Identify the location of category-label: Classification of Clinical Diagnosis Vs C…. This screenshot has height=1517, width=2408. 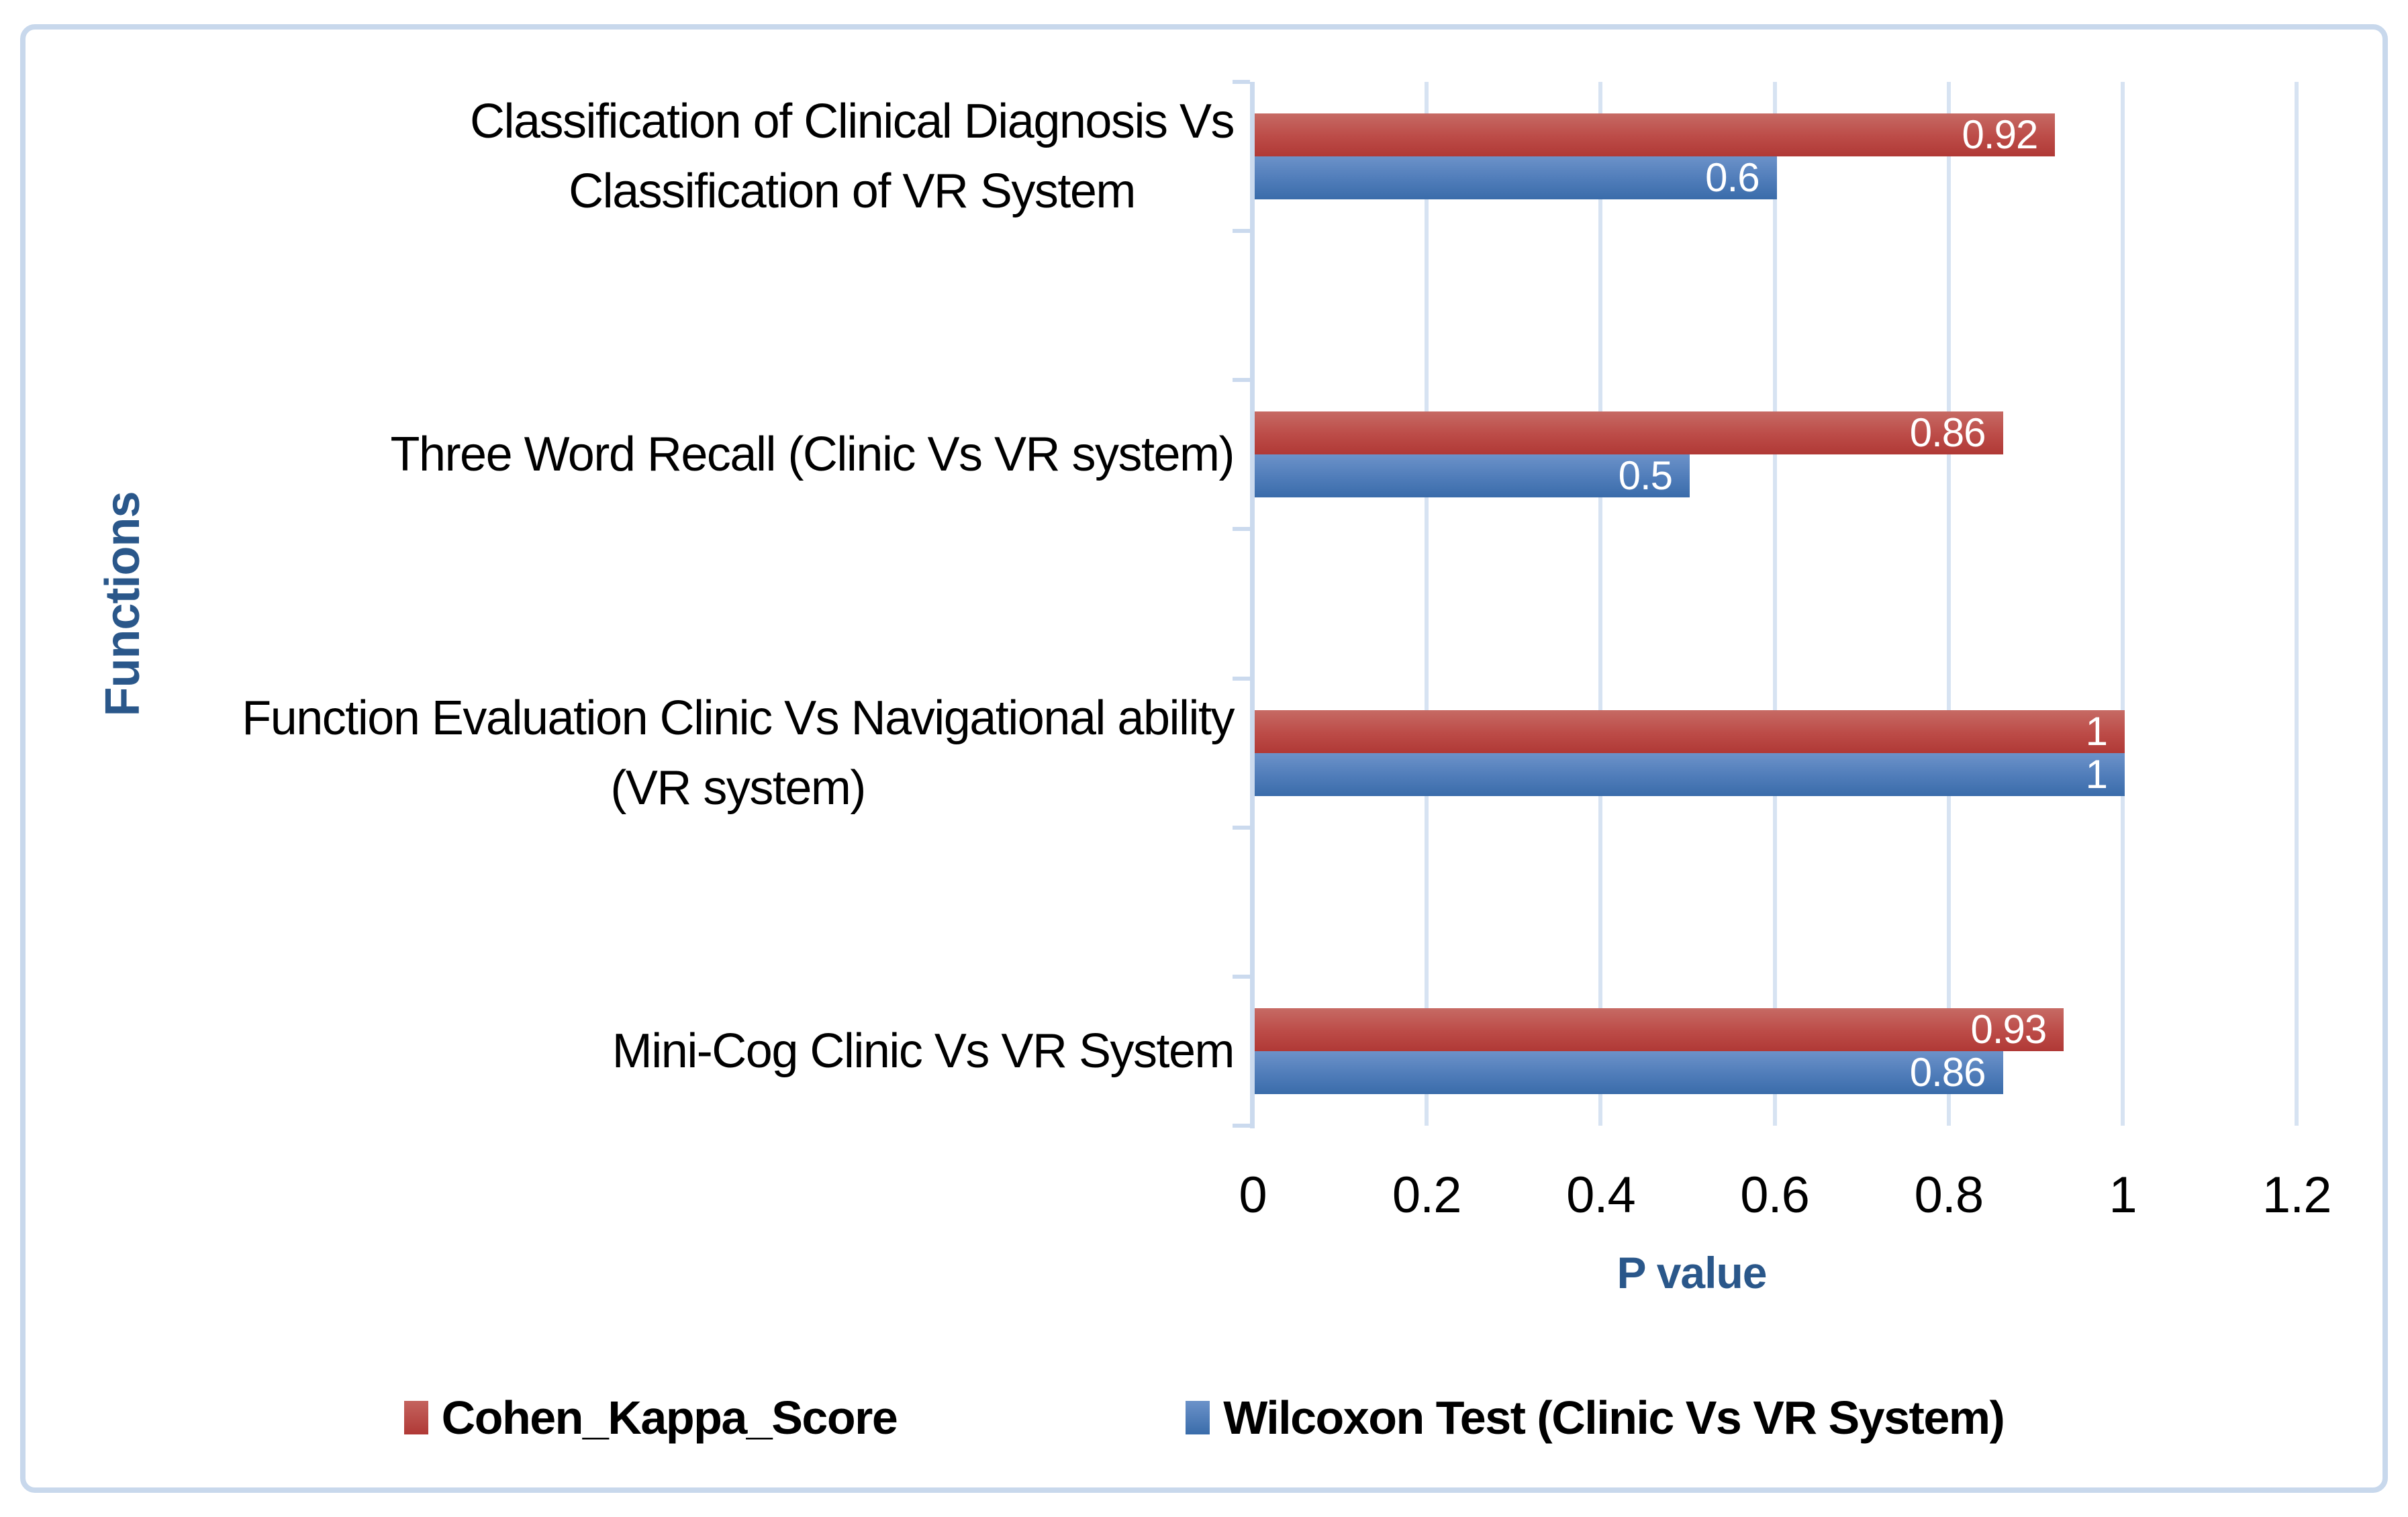
(852, 156).